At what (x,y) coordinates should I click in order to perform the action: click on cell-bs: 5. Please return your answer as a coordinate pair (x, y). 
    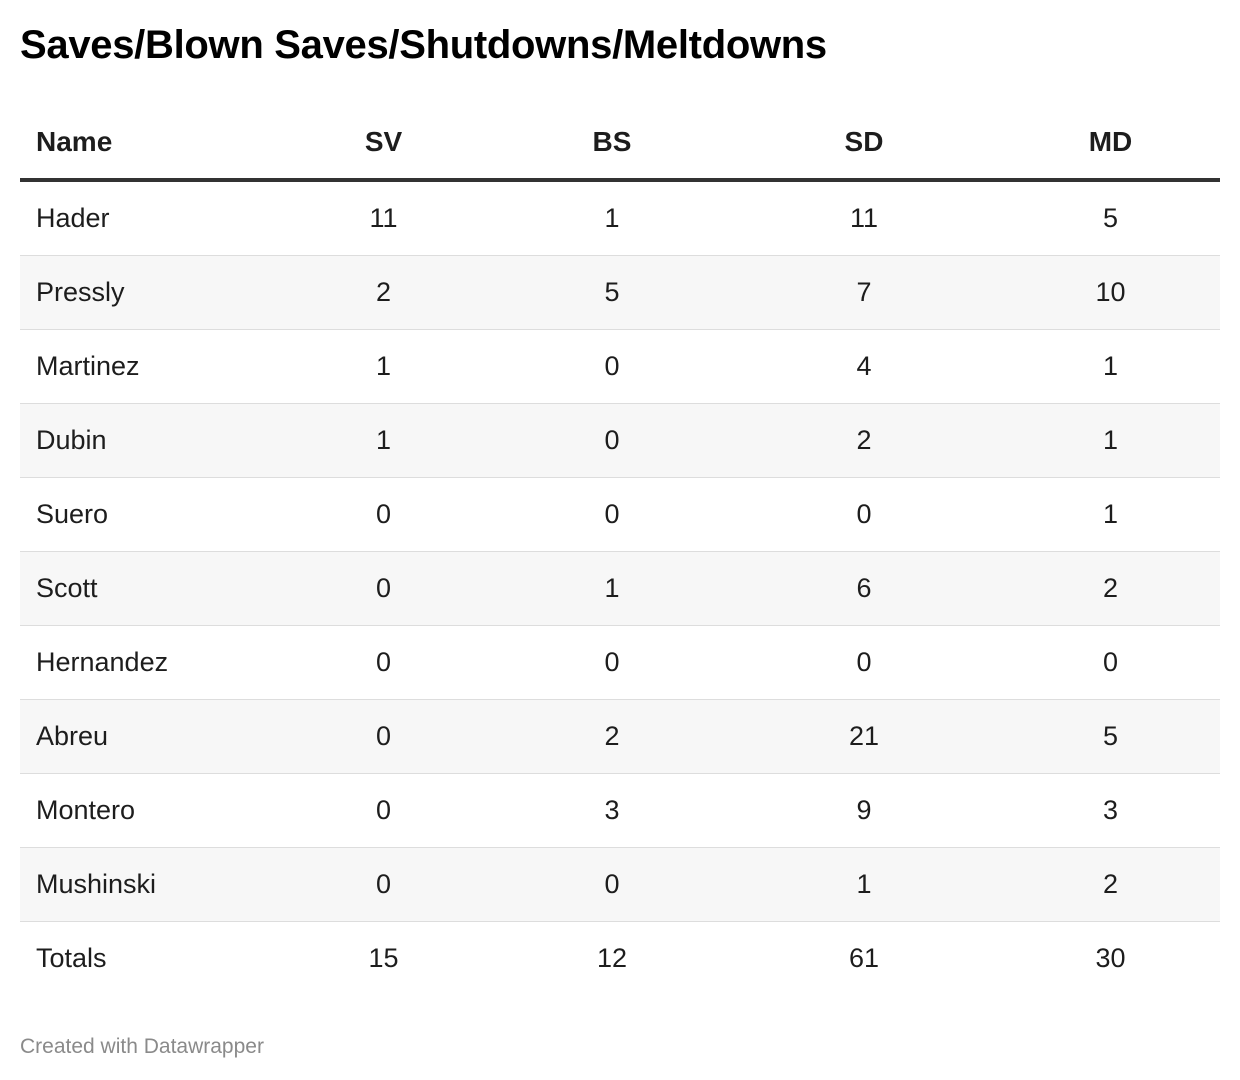
    Looking at the image, I should click on (612, 292).